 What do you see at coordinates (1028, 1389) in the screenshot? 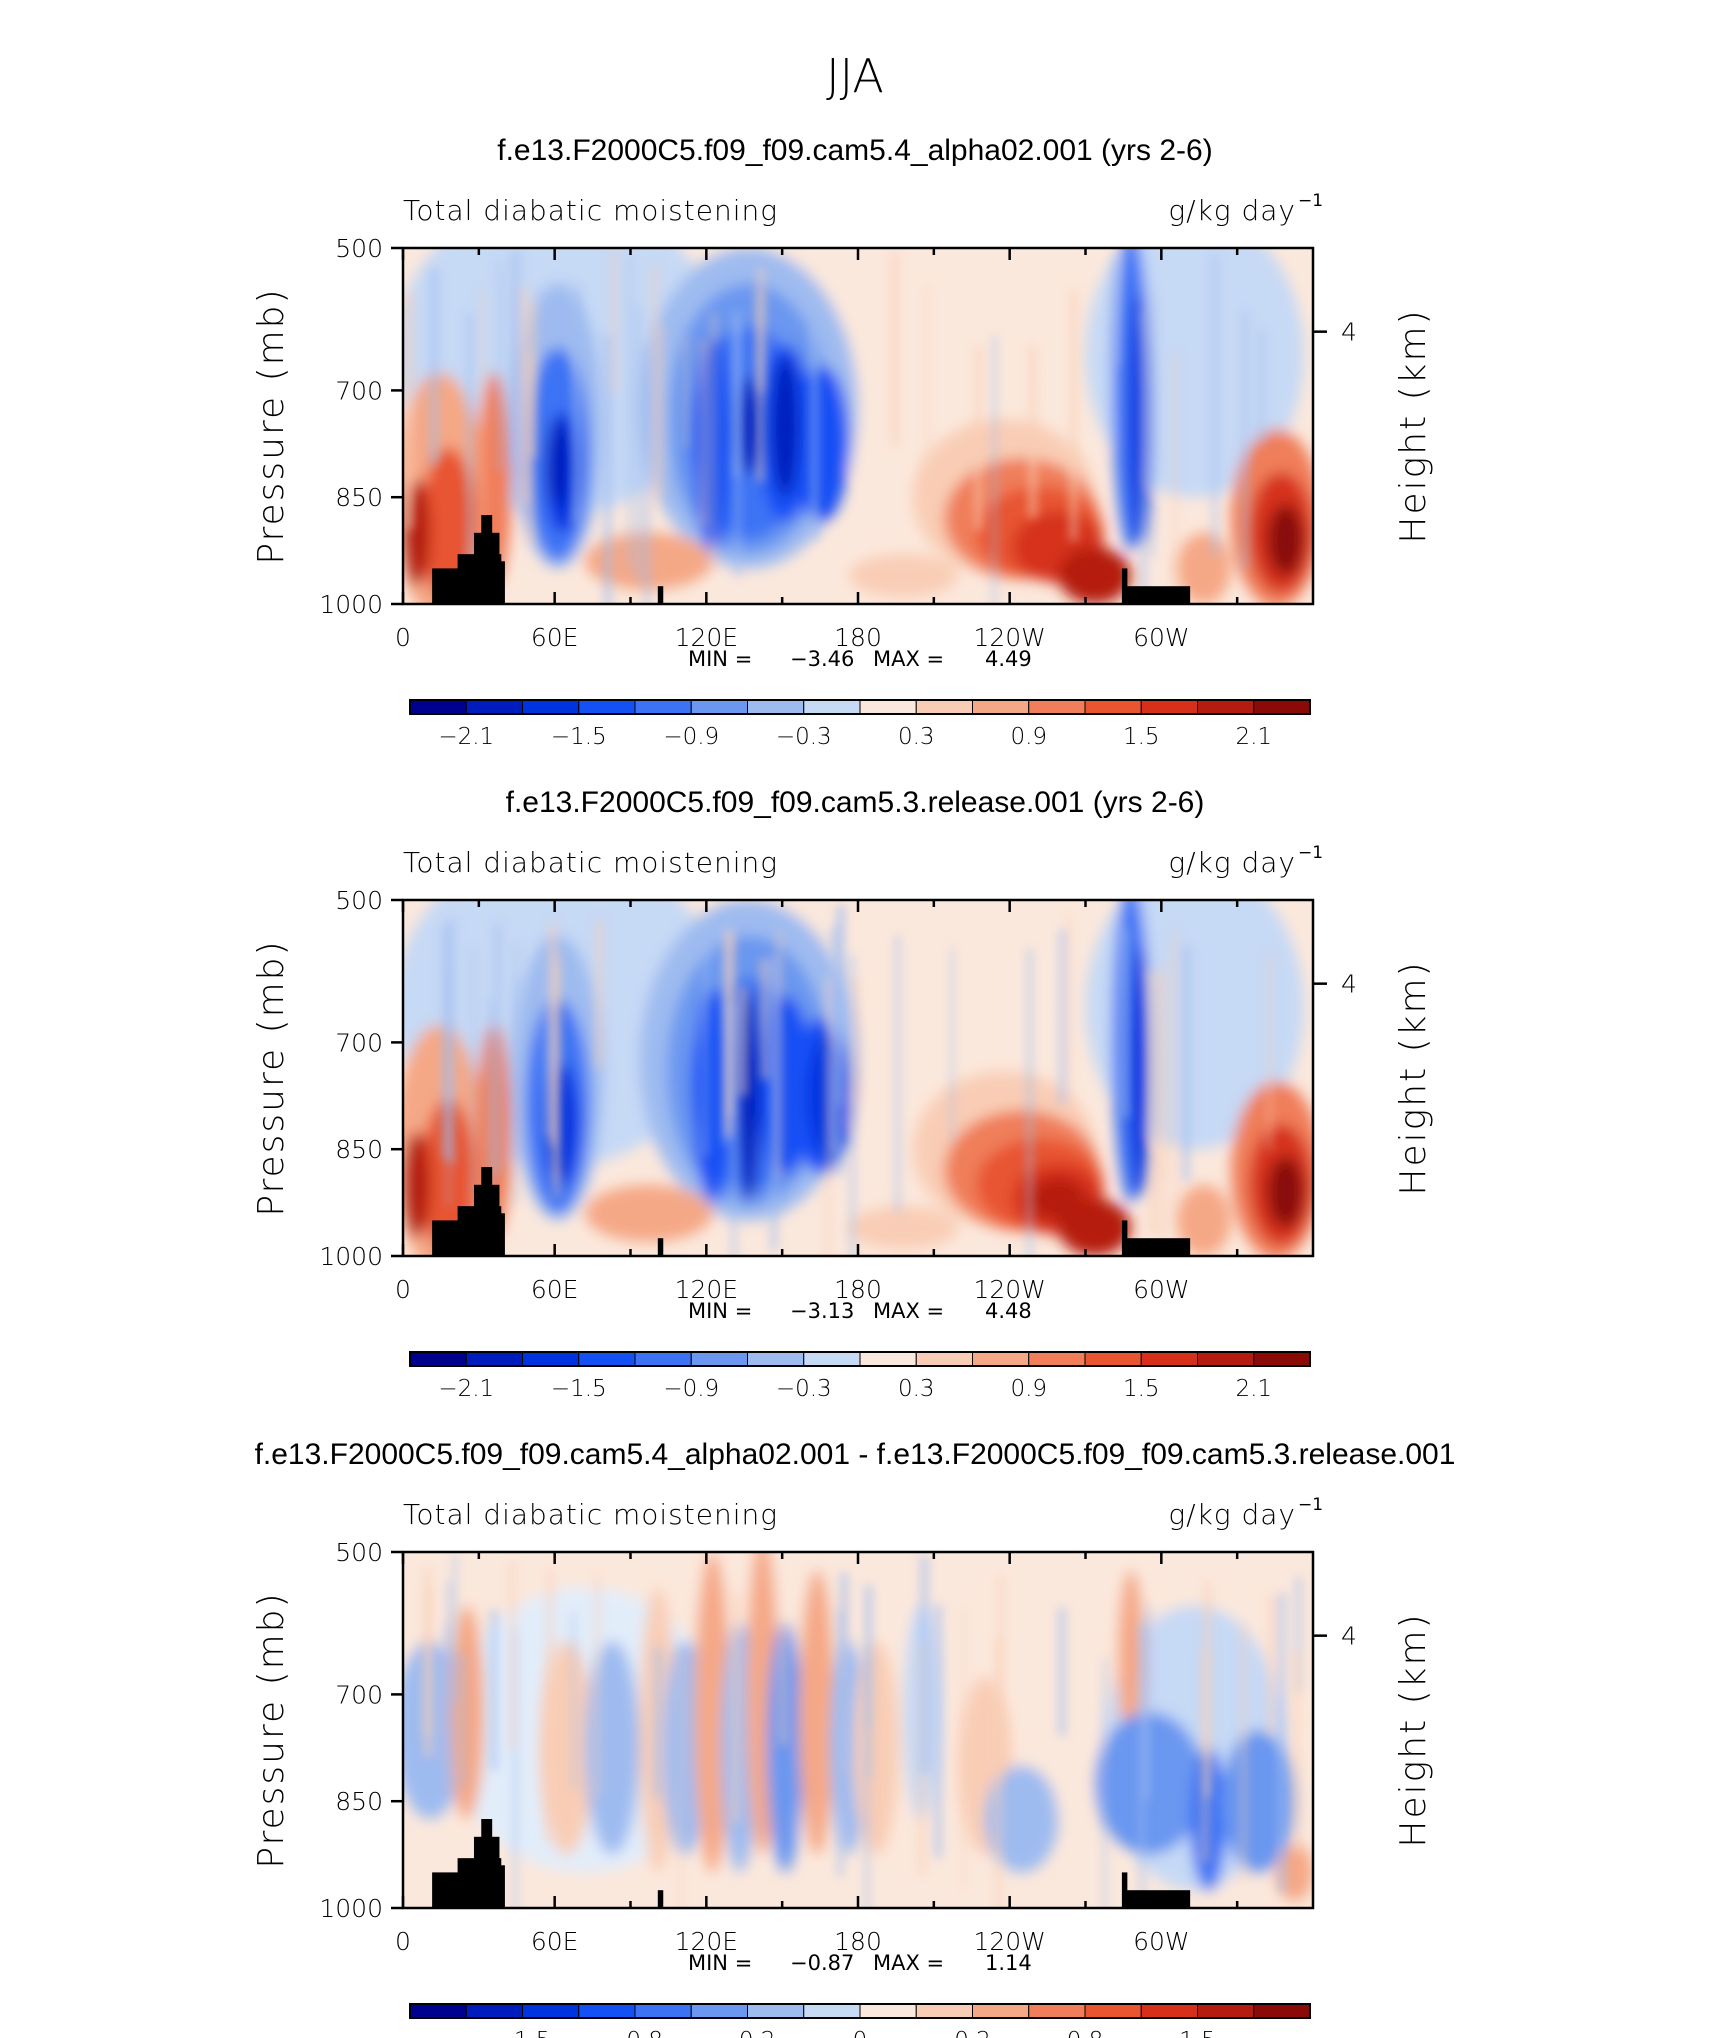
I see `colorbar-label: 0.9` at bounding box center [1028, 1389].